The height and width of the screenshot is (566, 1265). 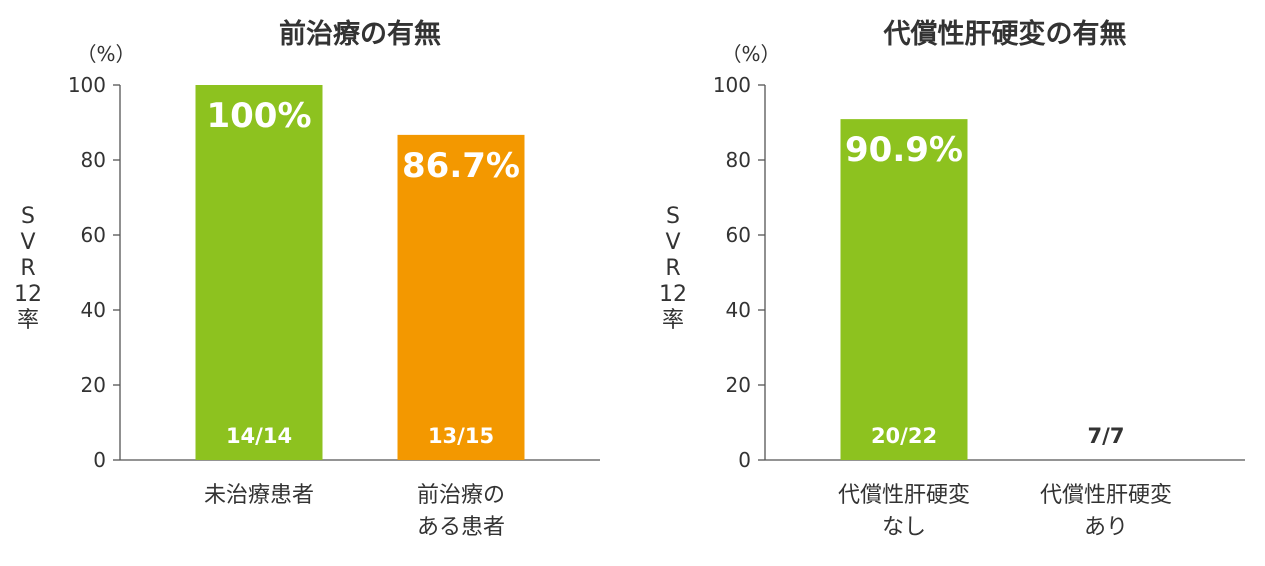 What do you see at coordinates (1005, 34) in the screenshot?
I see `chart-title: 代償性肝硬変の有無` at bounding box center [1005, 34].